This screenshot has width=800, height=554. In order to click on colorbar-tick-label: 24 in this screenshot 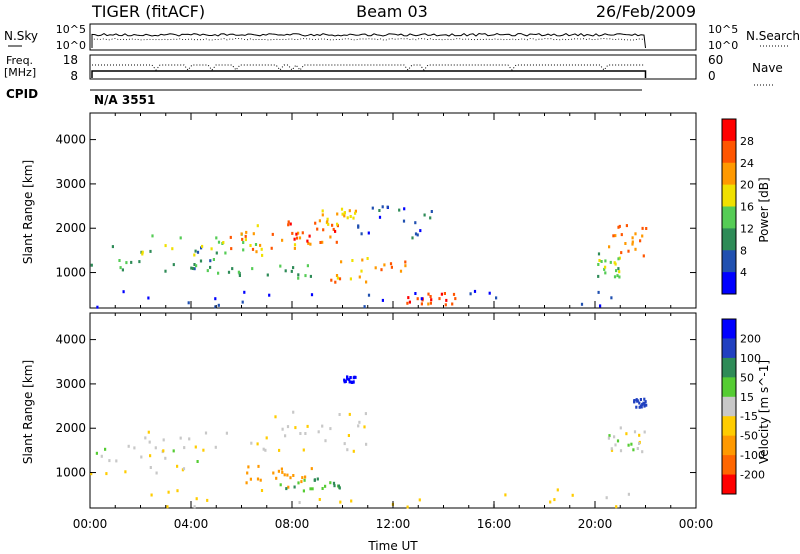, I will do `click(747, 163)`.